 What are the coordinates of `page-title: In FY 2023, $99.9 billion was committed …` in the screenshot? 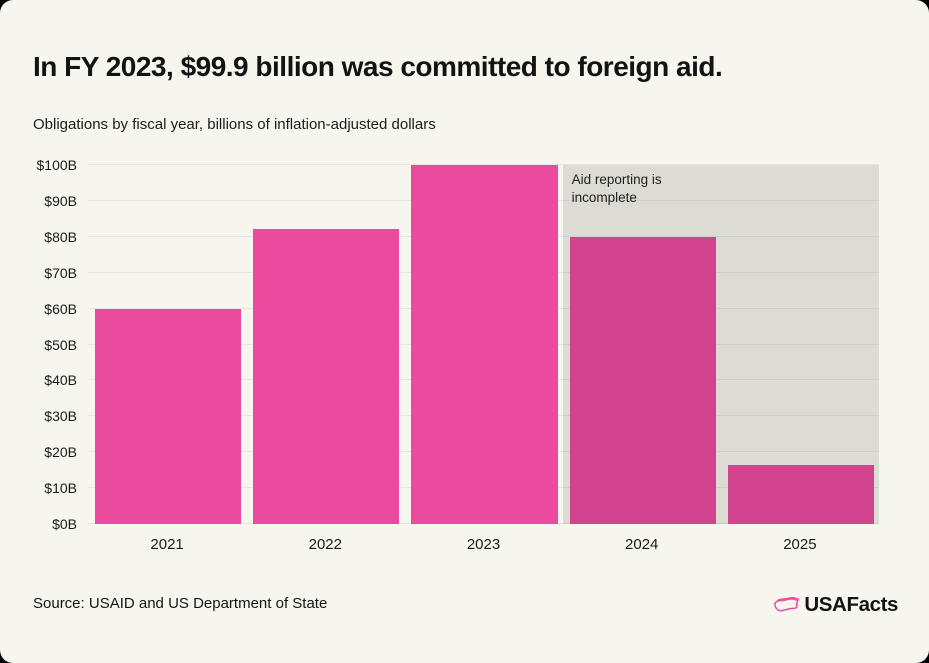 It's located at (378, 66).